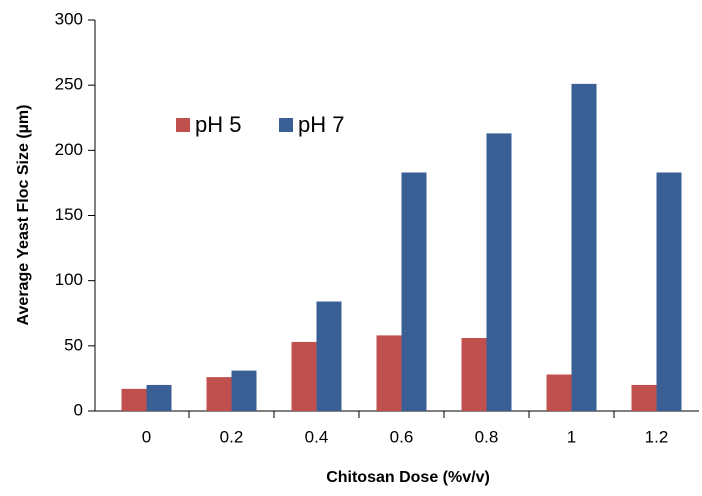 The image size is (702, 496). What do you see at coordinates (69, 18) in the screenshot?
I see `y-tick-label: 300` at bounding box center [69, 18].